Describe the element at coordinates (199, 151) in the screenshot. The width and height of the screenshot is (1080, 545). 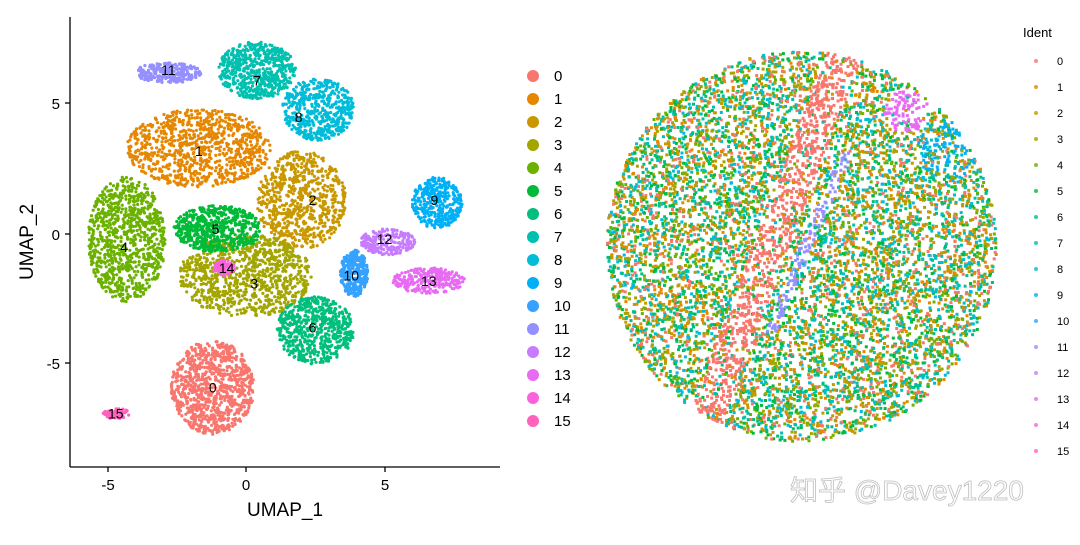
I see `cluster-label-1: 1` at that location.